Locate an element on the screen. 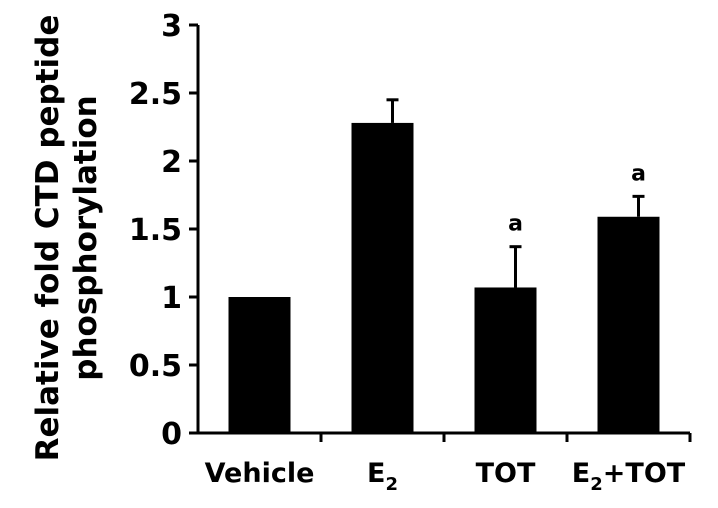 The image size is (718, 508). x-tick-label: E2+TOT is located at coordinates (629, 476).